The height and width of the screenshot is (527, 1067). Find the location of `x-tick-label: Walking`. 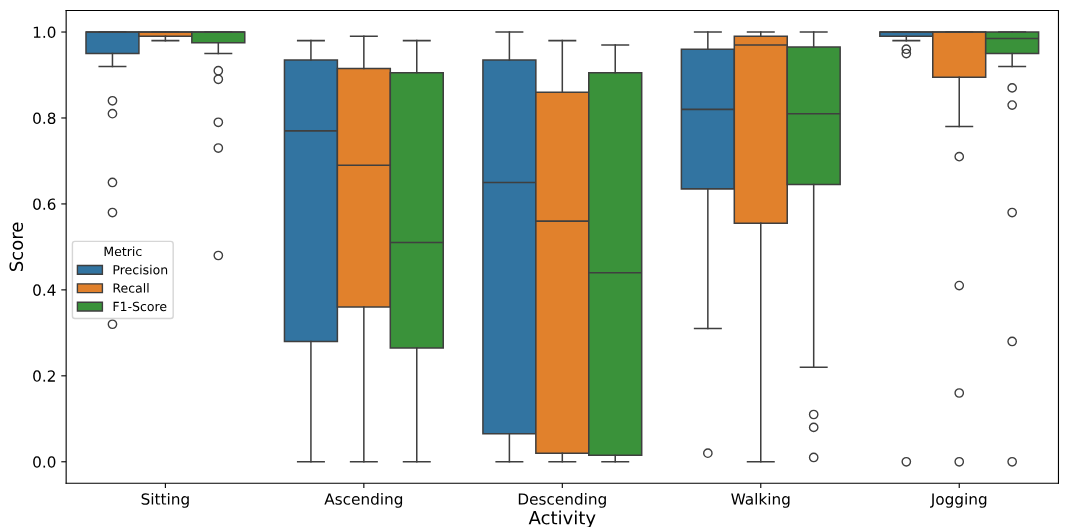

x-tick-label: Walking is located at coordinates (760, 500).